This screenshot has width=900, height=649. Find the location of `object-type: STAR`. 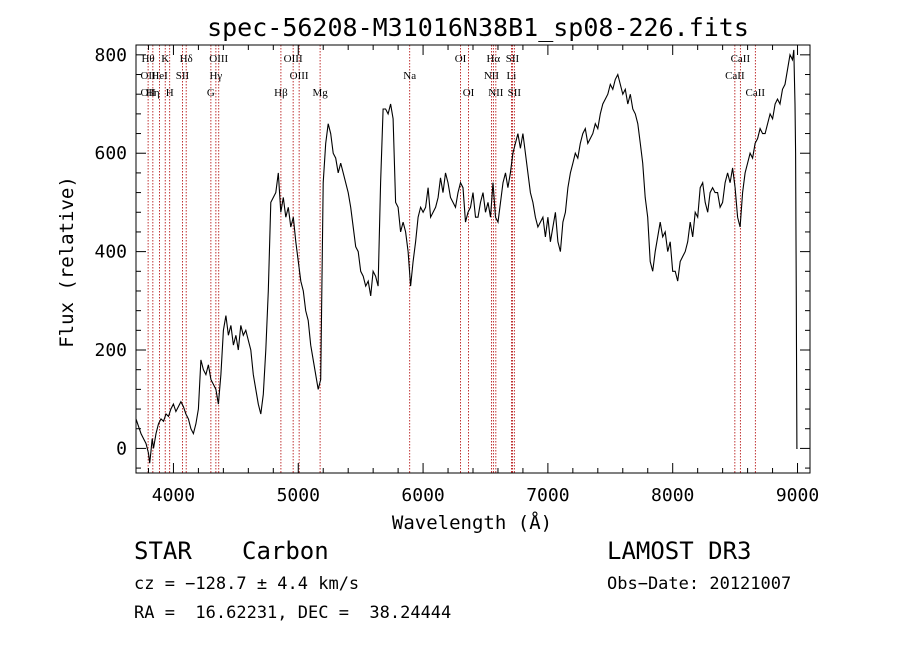

object-type: STAR is located at coordinates (163, 551).